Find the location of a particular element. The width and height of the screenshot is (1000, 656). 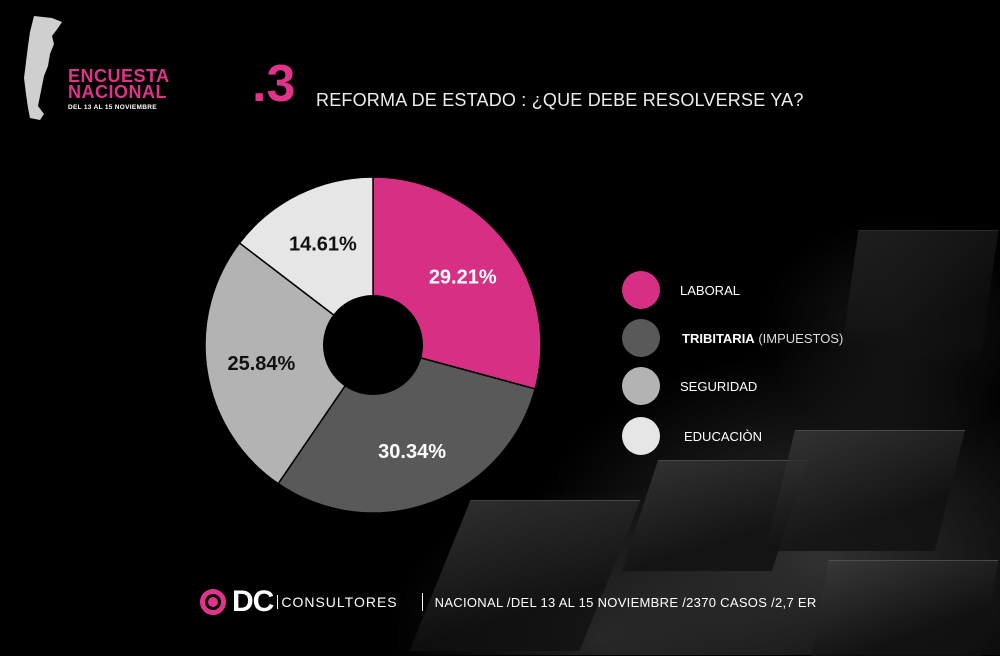

legend-item-laboral: LABORAL is located at coordinates (681, 290).